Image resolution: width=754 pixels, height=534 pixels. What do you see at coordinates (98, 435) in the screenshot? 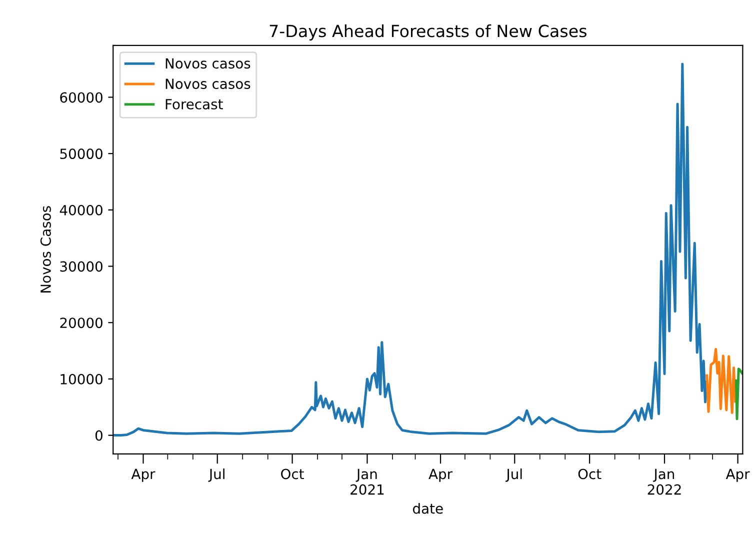
I see `y-tick-label: 0` at bounding box center [98, 435].